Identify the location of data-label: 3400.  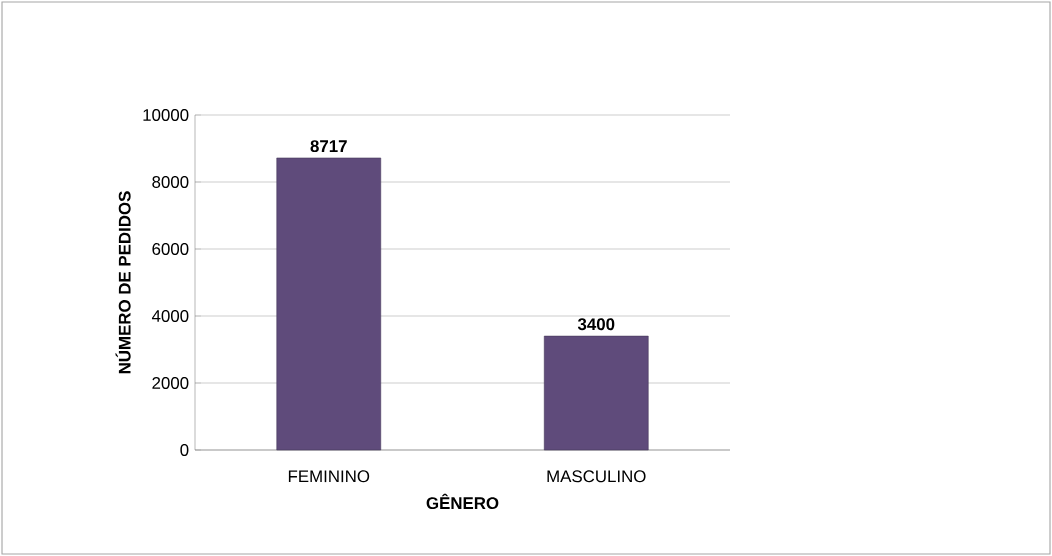
(596, 324).